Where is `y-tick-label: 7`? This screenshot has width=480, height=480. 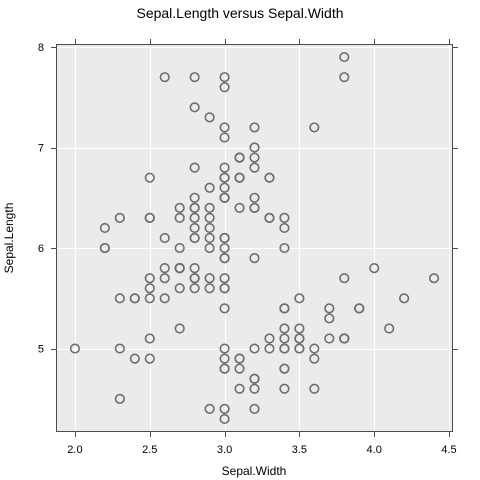
y-tick-label: 7 is located at coordinates (41, 149).